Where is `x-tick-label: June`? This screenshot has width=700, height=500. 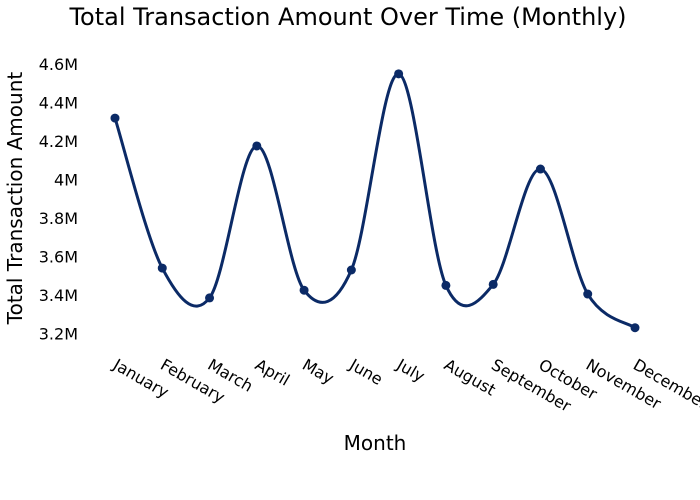 x-tick-label: June is located at coordinates (365, 372).